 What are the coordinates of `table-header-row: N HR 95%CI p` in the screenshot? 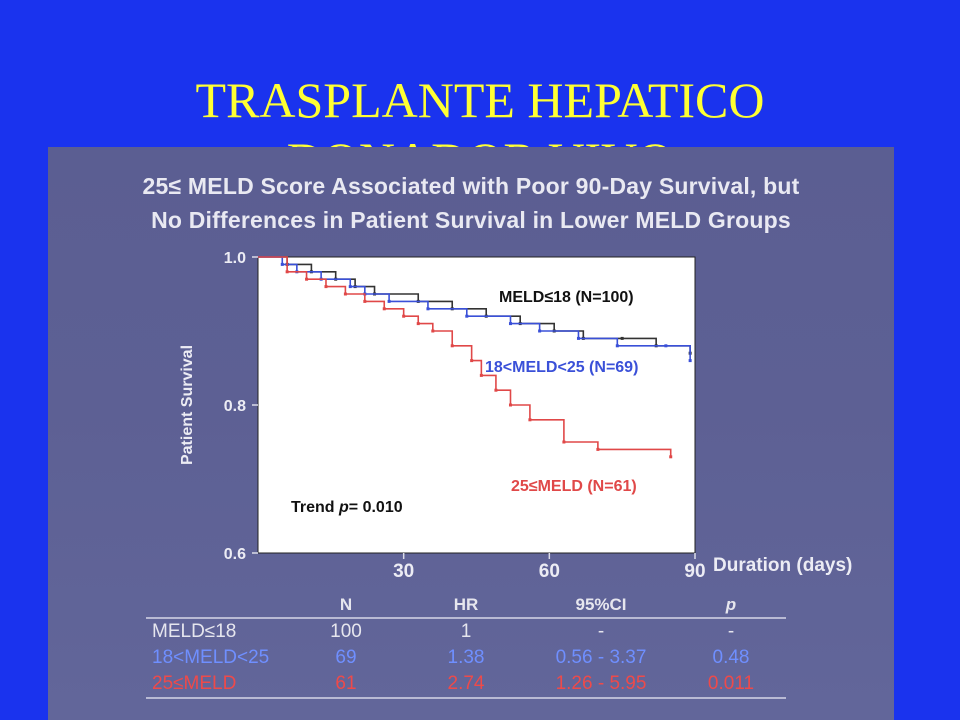 It's located at (466, 606).